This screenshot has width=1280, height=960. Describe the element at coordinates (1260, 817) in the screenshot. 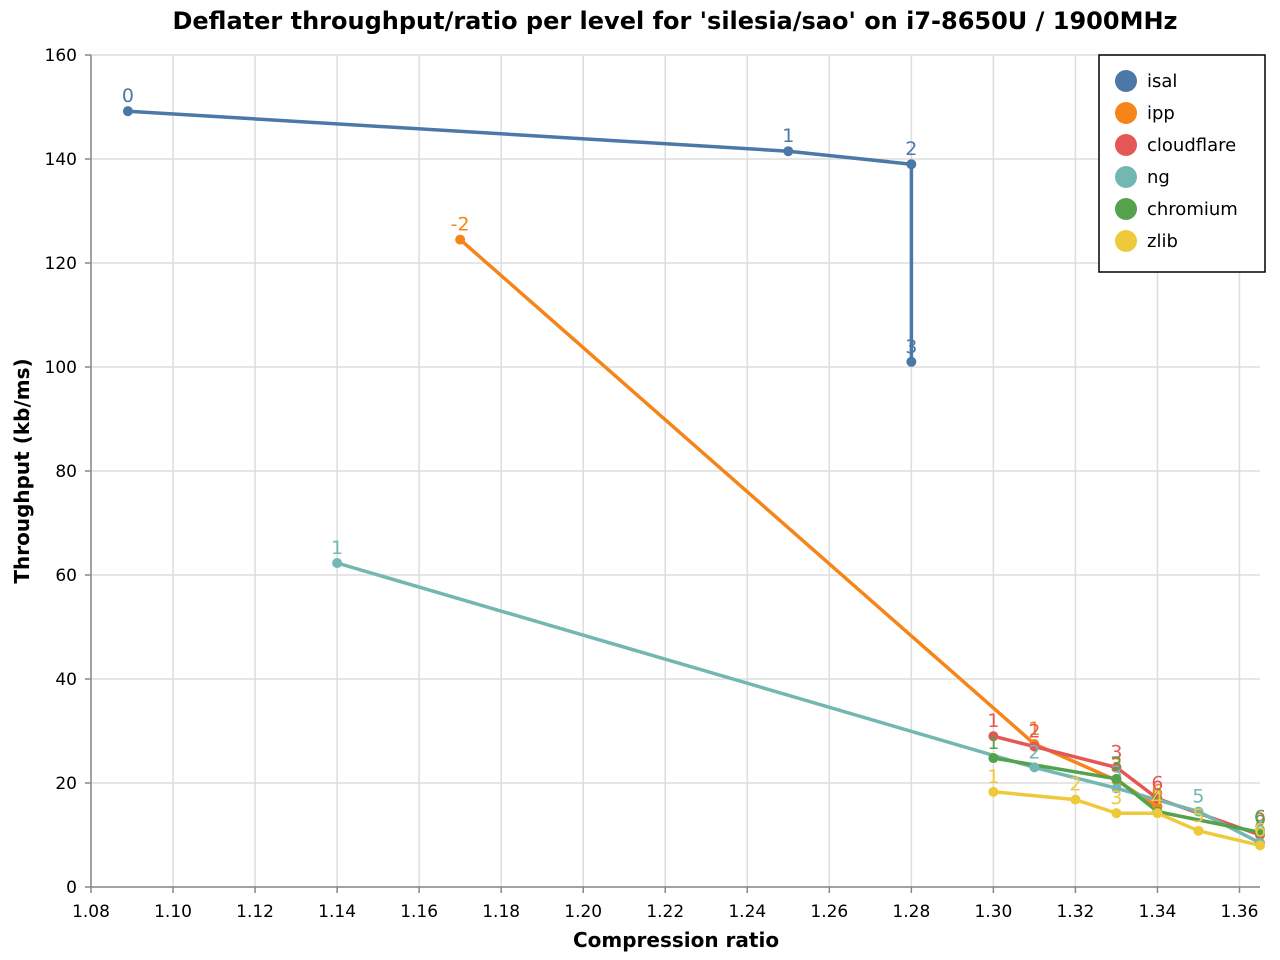

I see `data-label-chromium: 6` at that location.